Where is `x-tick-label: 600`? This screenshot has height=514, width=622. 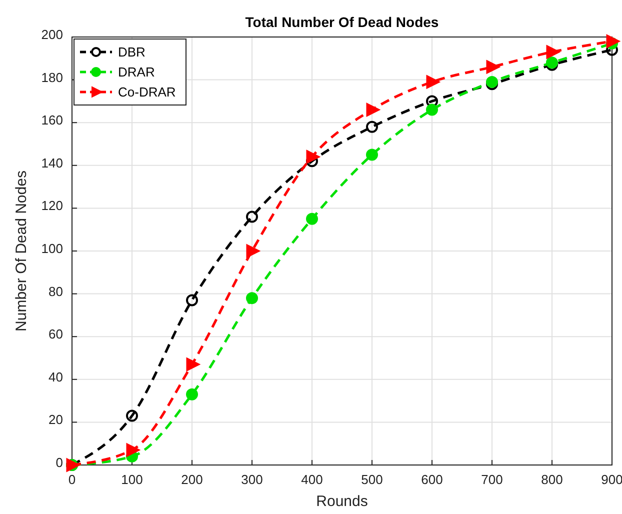 x-tick-label: 600 is located at coordinates (432, 479).